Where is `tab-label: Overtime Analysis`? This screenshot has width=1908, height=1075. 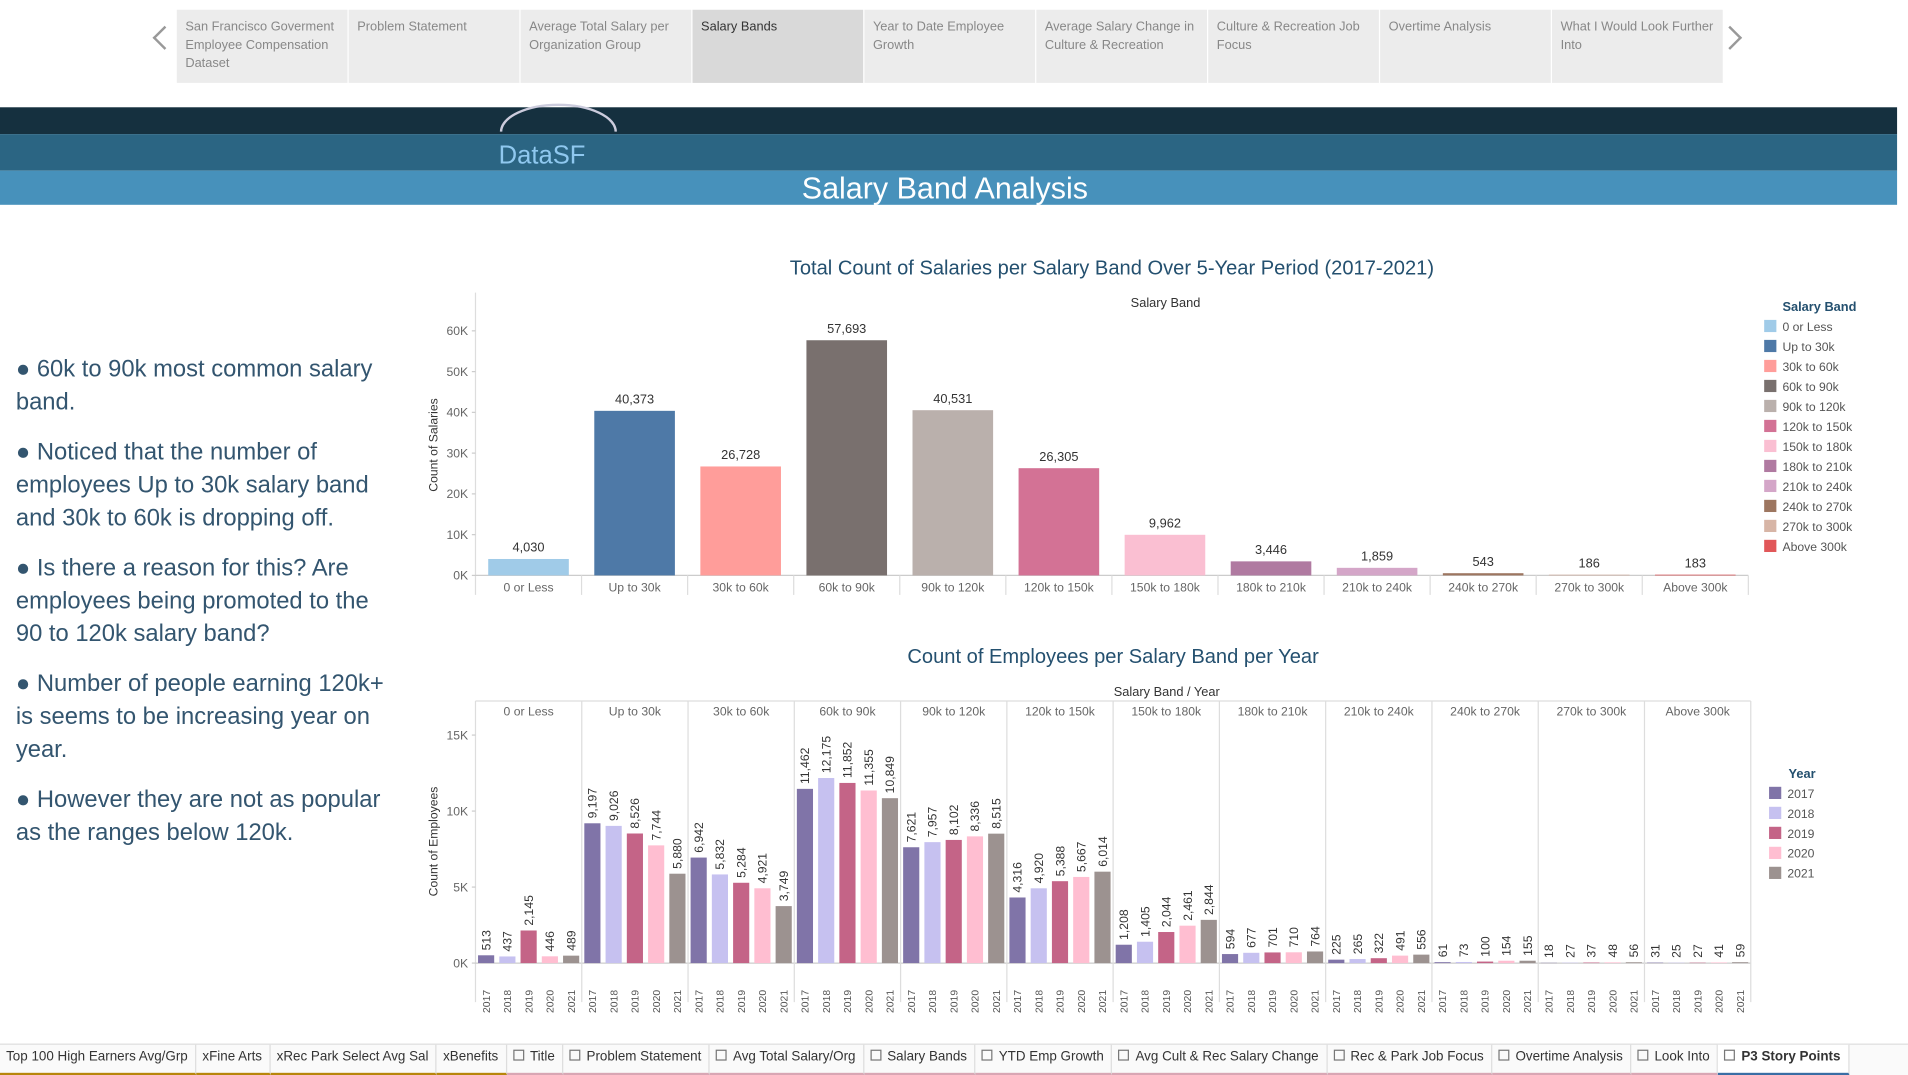 tab-label: Overtime Analysis is located at coordinates (1568, 1057).